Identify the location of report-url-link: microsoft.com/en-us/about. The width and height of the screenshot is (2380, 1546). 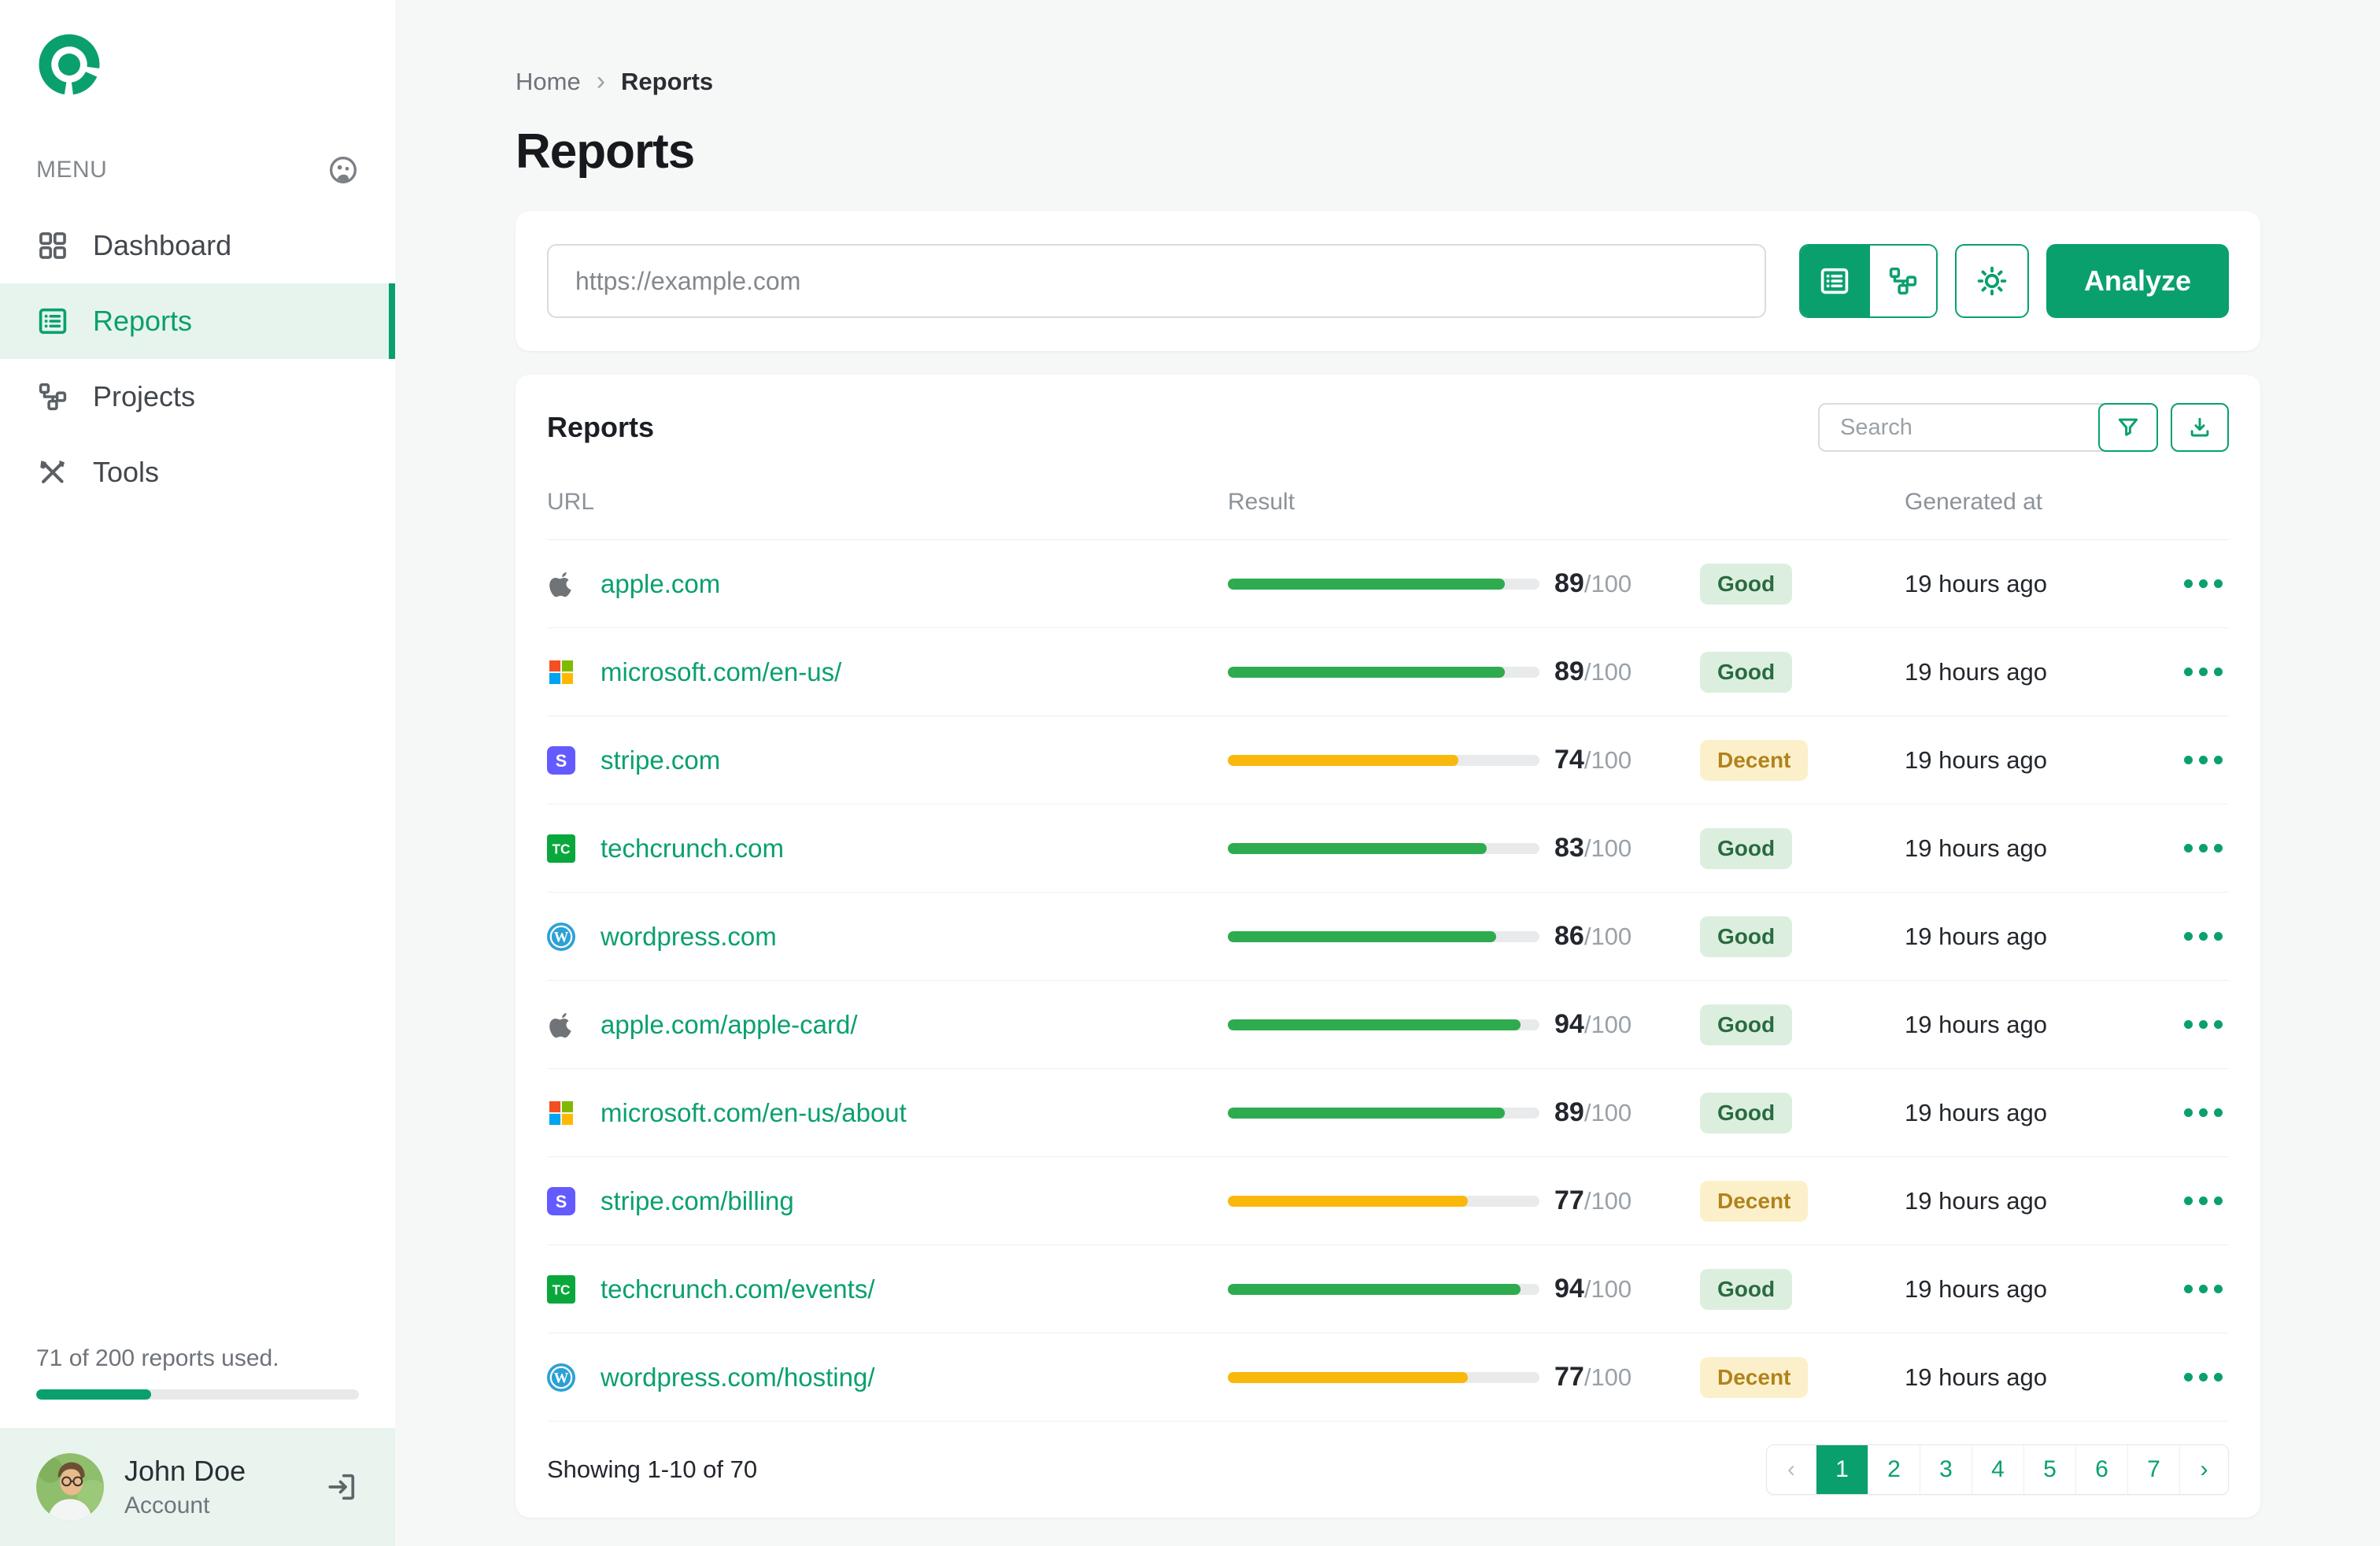
(754, 1112).